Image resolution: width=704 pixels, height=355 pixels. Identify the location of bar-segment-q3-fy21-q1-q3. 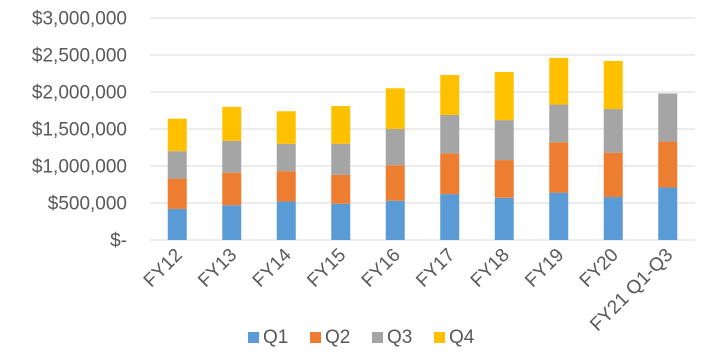
(668, 117).